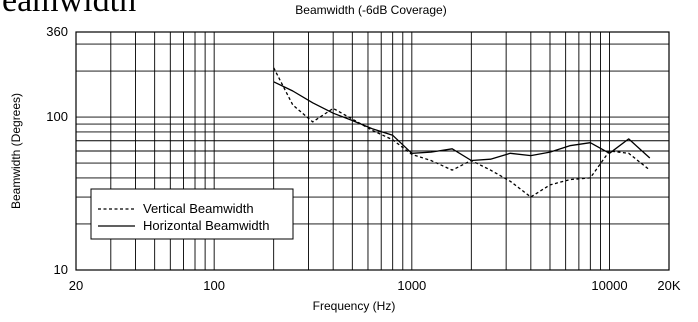 The width and height of the screenshot is (698, 322). I want to click on legend-label-vertical: Vertical Beamwidth, so click(198, 208).